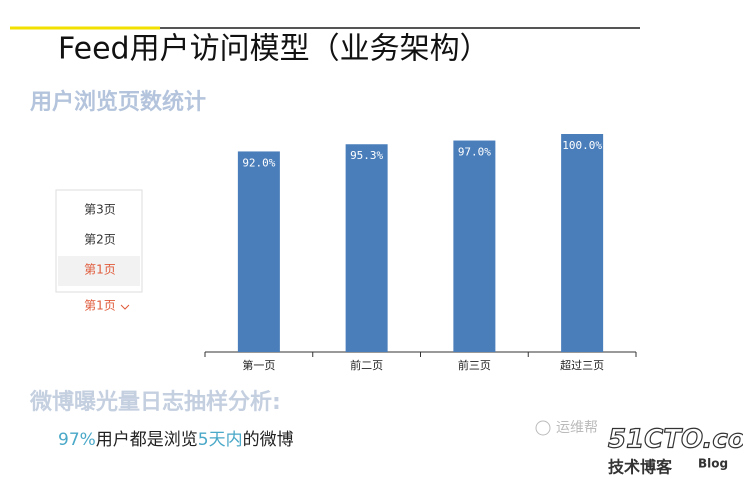 The width and height of the screenshot is (743, 491). I want to click on analysis-line: 97%用户都是浏览5天内的微博, so click(176, 440).